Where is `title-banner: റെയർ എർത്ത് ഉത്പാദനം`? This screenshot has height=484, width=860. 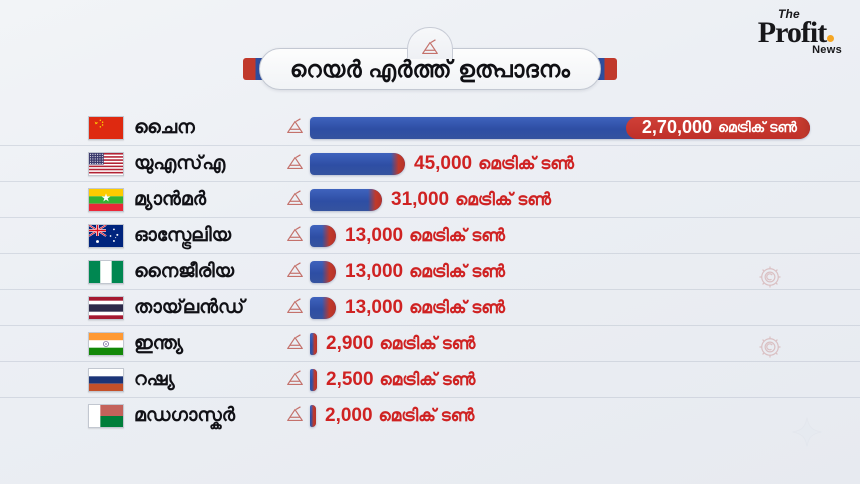 title-banner: റെയർ എർത്ത് ഉത്പാദനം is located at coordinates (430, 58).